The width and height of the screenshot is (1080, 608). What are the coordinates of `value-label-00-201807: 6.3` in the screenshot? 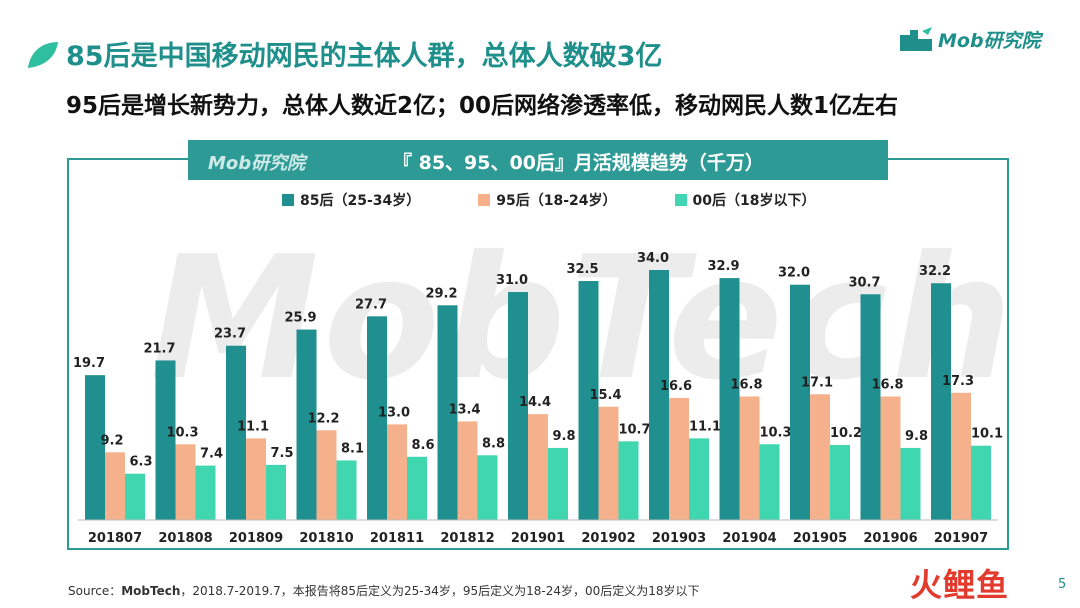 It's located at (140, 462).